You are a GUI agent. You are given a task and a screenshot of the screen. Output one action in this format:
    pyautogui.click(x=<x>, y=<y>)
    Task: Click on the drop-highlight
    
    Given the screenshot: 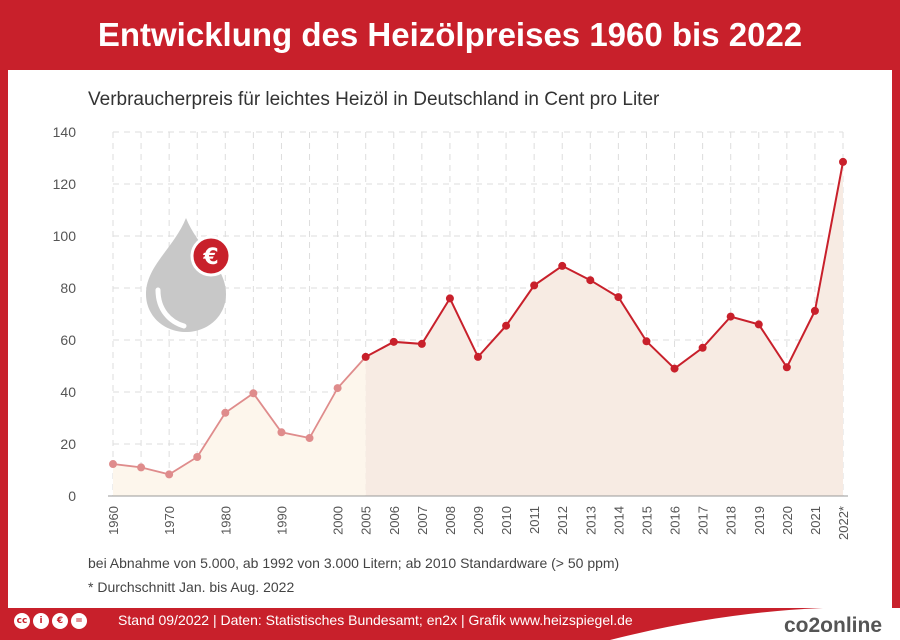 What is the action you would take?
    pyautogui.click(x=171, y=308)
    